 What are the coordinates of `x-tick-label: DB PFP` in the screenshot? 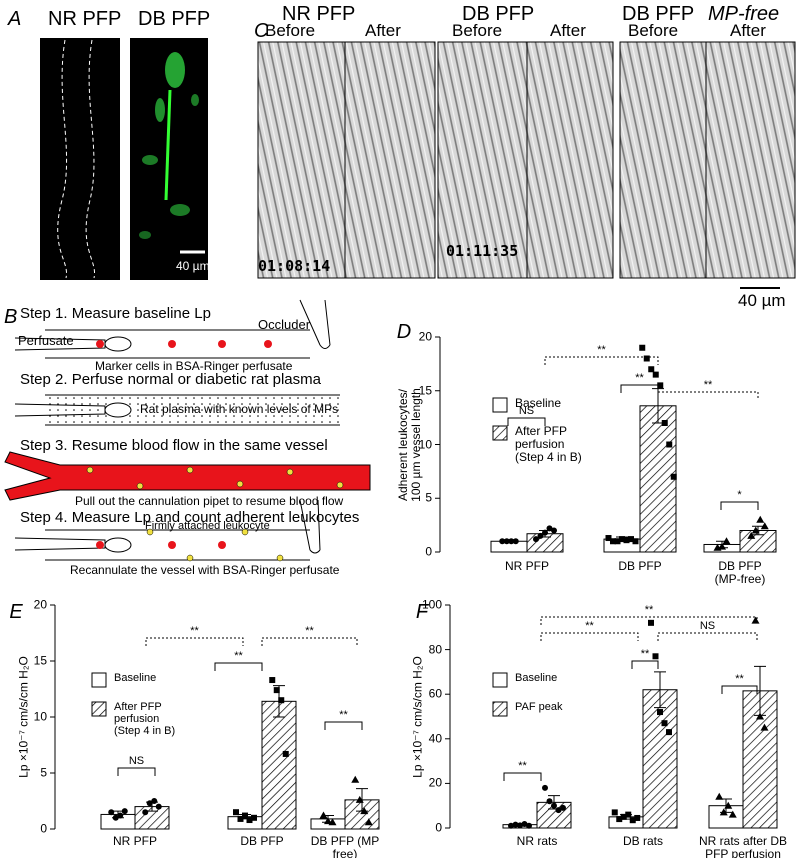 It's located at (640, 566).